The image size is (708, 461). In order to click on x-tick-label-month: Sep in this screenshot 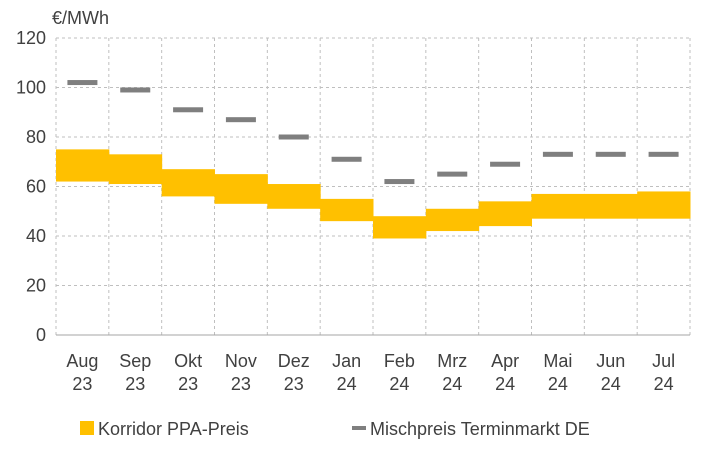, I will do `click(135, 361)`.